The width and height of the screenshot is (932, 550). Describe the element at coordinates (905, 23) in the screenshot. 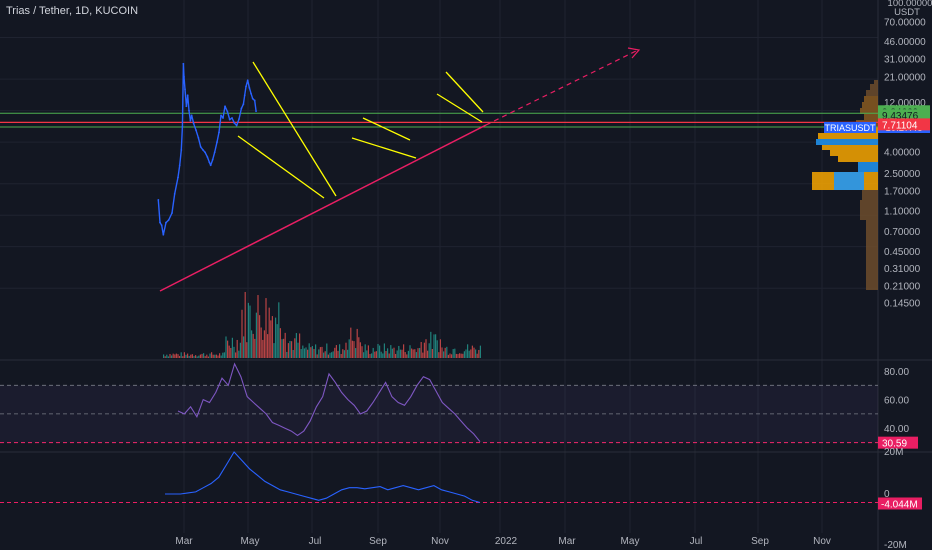

I see `price-tick-label: 70.00000` at that location.